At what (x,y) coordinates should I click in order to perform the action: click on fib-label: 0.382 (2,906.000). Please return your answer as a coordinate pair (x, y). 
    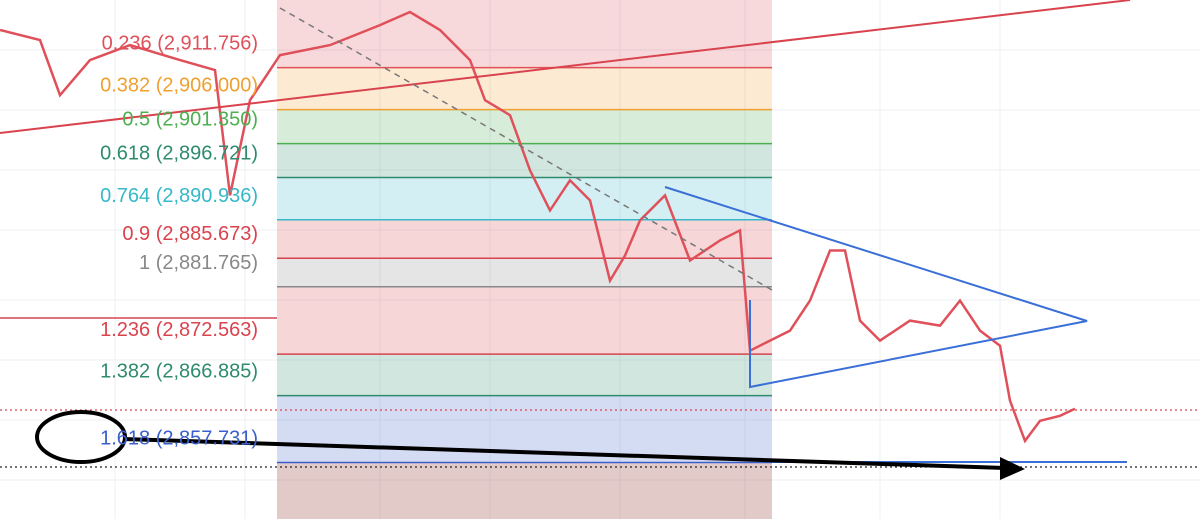
    Looking at the image, I should click on (179, 86).